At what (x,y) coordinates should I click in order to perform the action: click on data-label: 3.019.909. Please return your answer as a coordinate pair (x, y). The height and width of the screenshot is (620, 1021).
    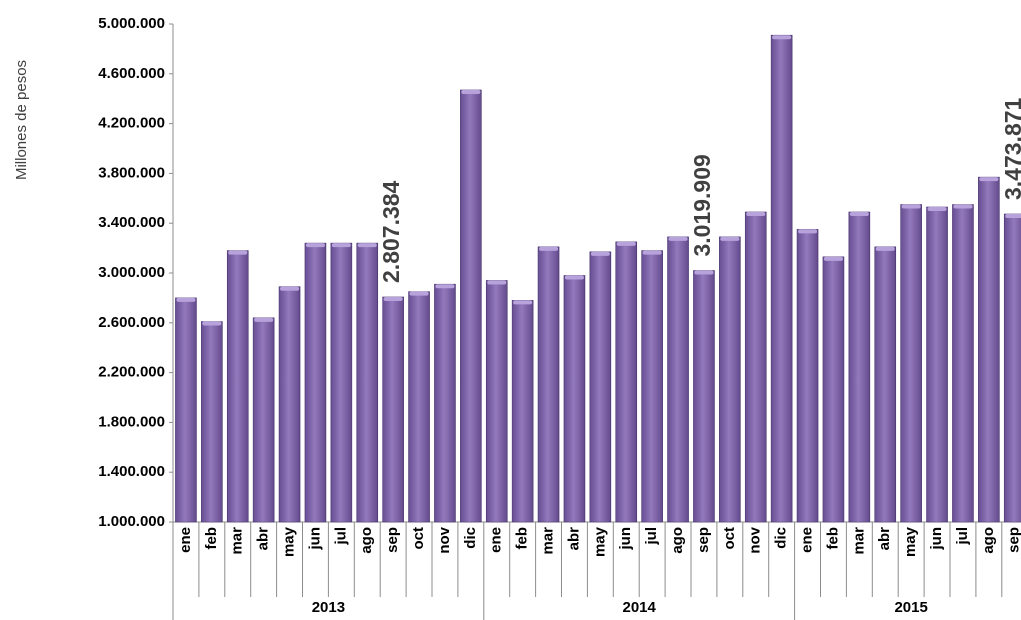
    Looking at the image, I should click on (702, 205).